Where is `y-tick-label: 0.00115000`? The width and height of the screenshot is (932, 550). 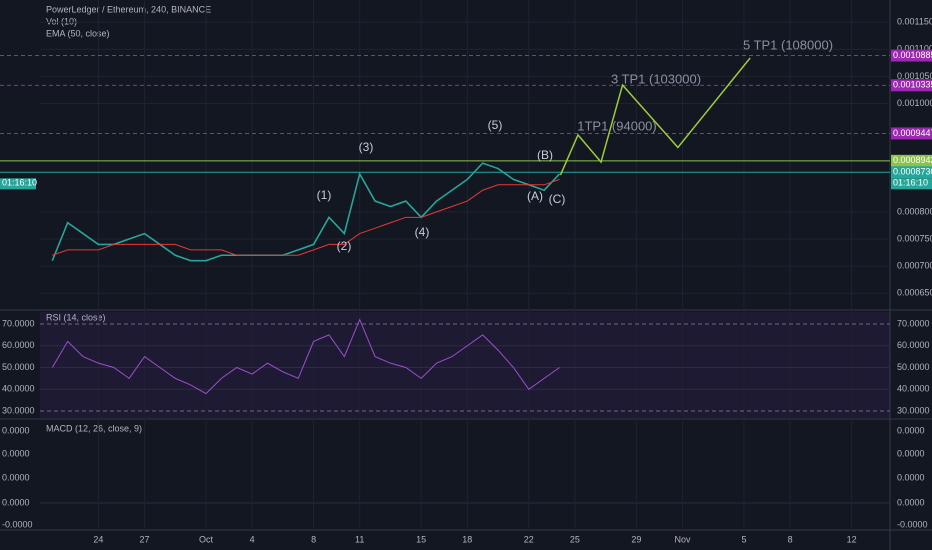
y-tick-label: 0.00115000 is located at coordinates (914, 22).